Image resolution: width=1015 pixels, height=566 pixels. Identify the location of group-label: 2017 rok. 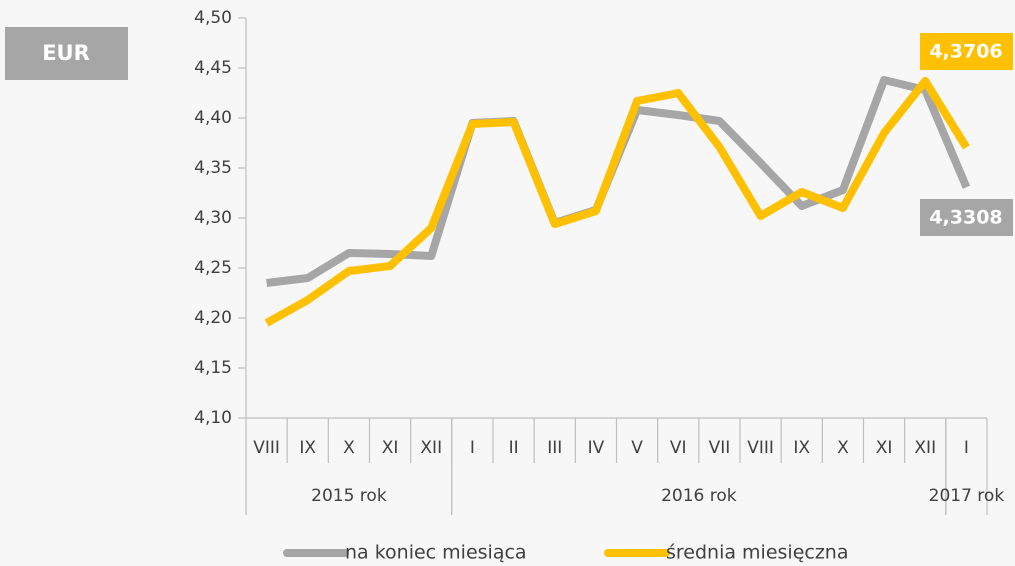
(967, 496).